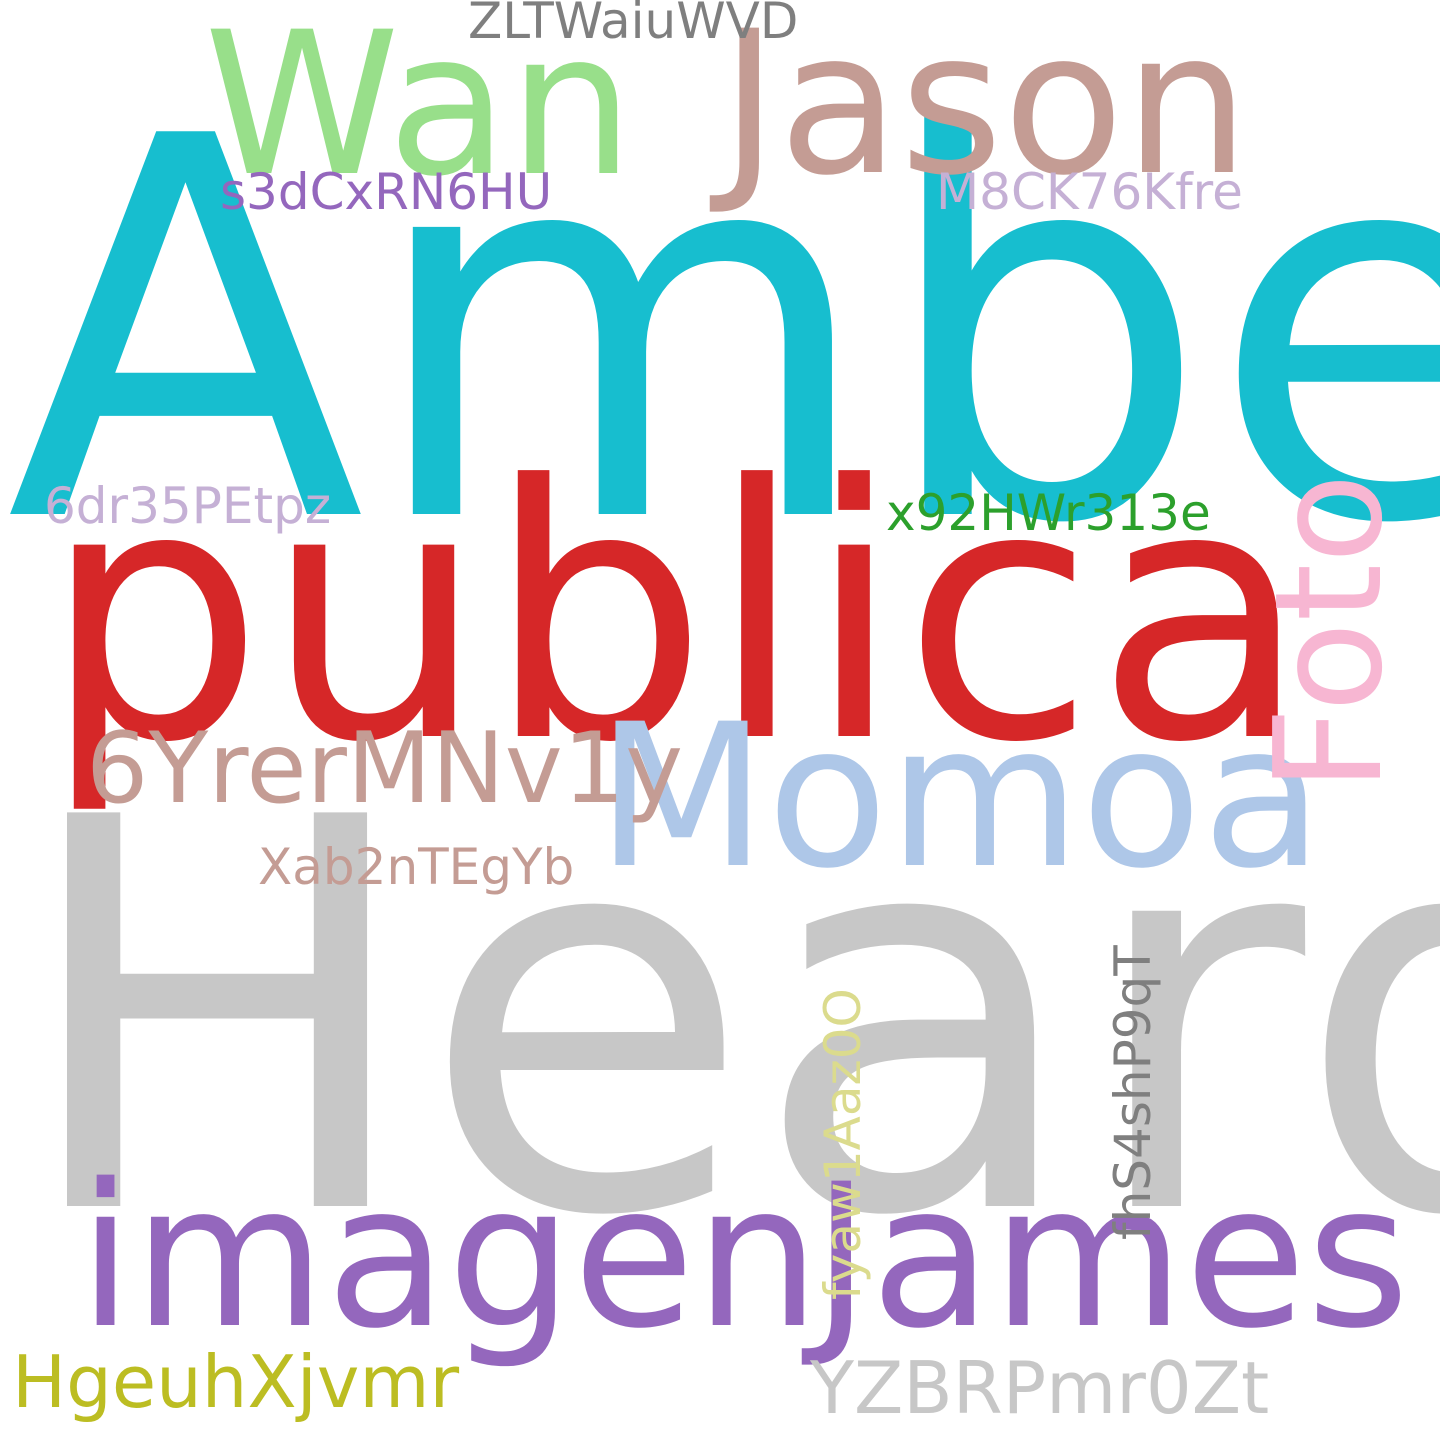  I want to click on word-yzbrpmr0zt: YZBRPmr0Zt, so click(1040, 1388).